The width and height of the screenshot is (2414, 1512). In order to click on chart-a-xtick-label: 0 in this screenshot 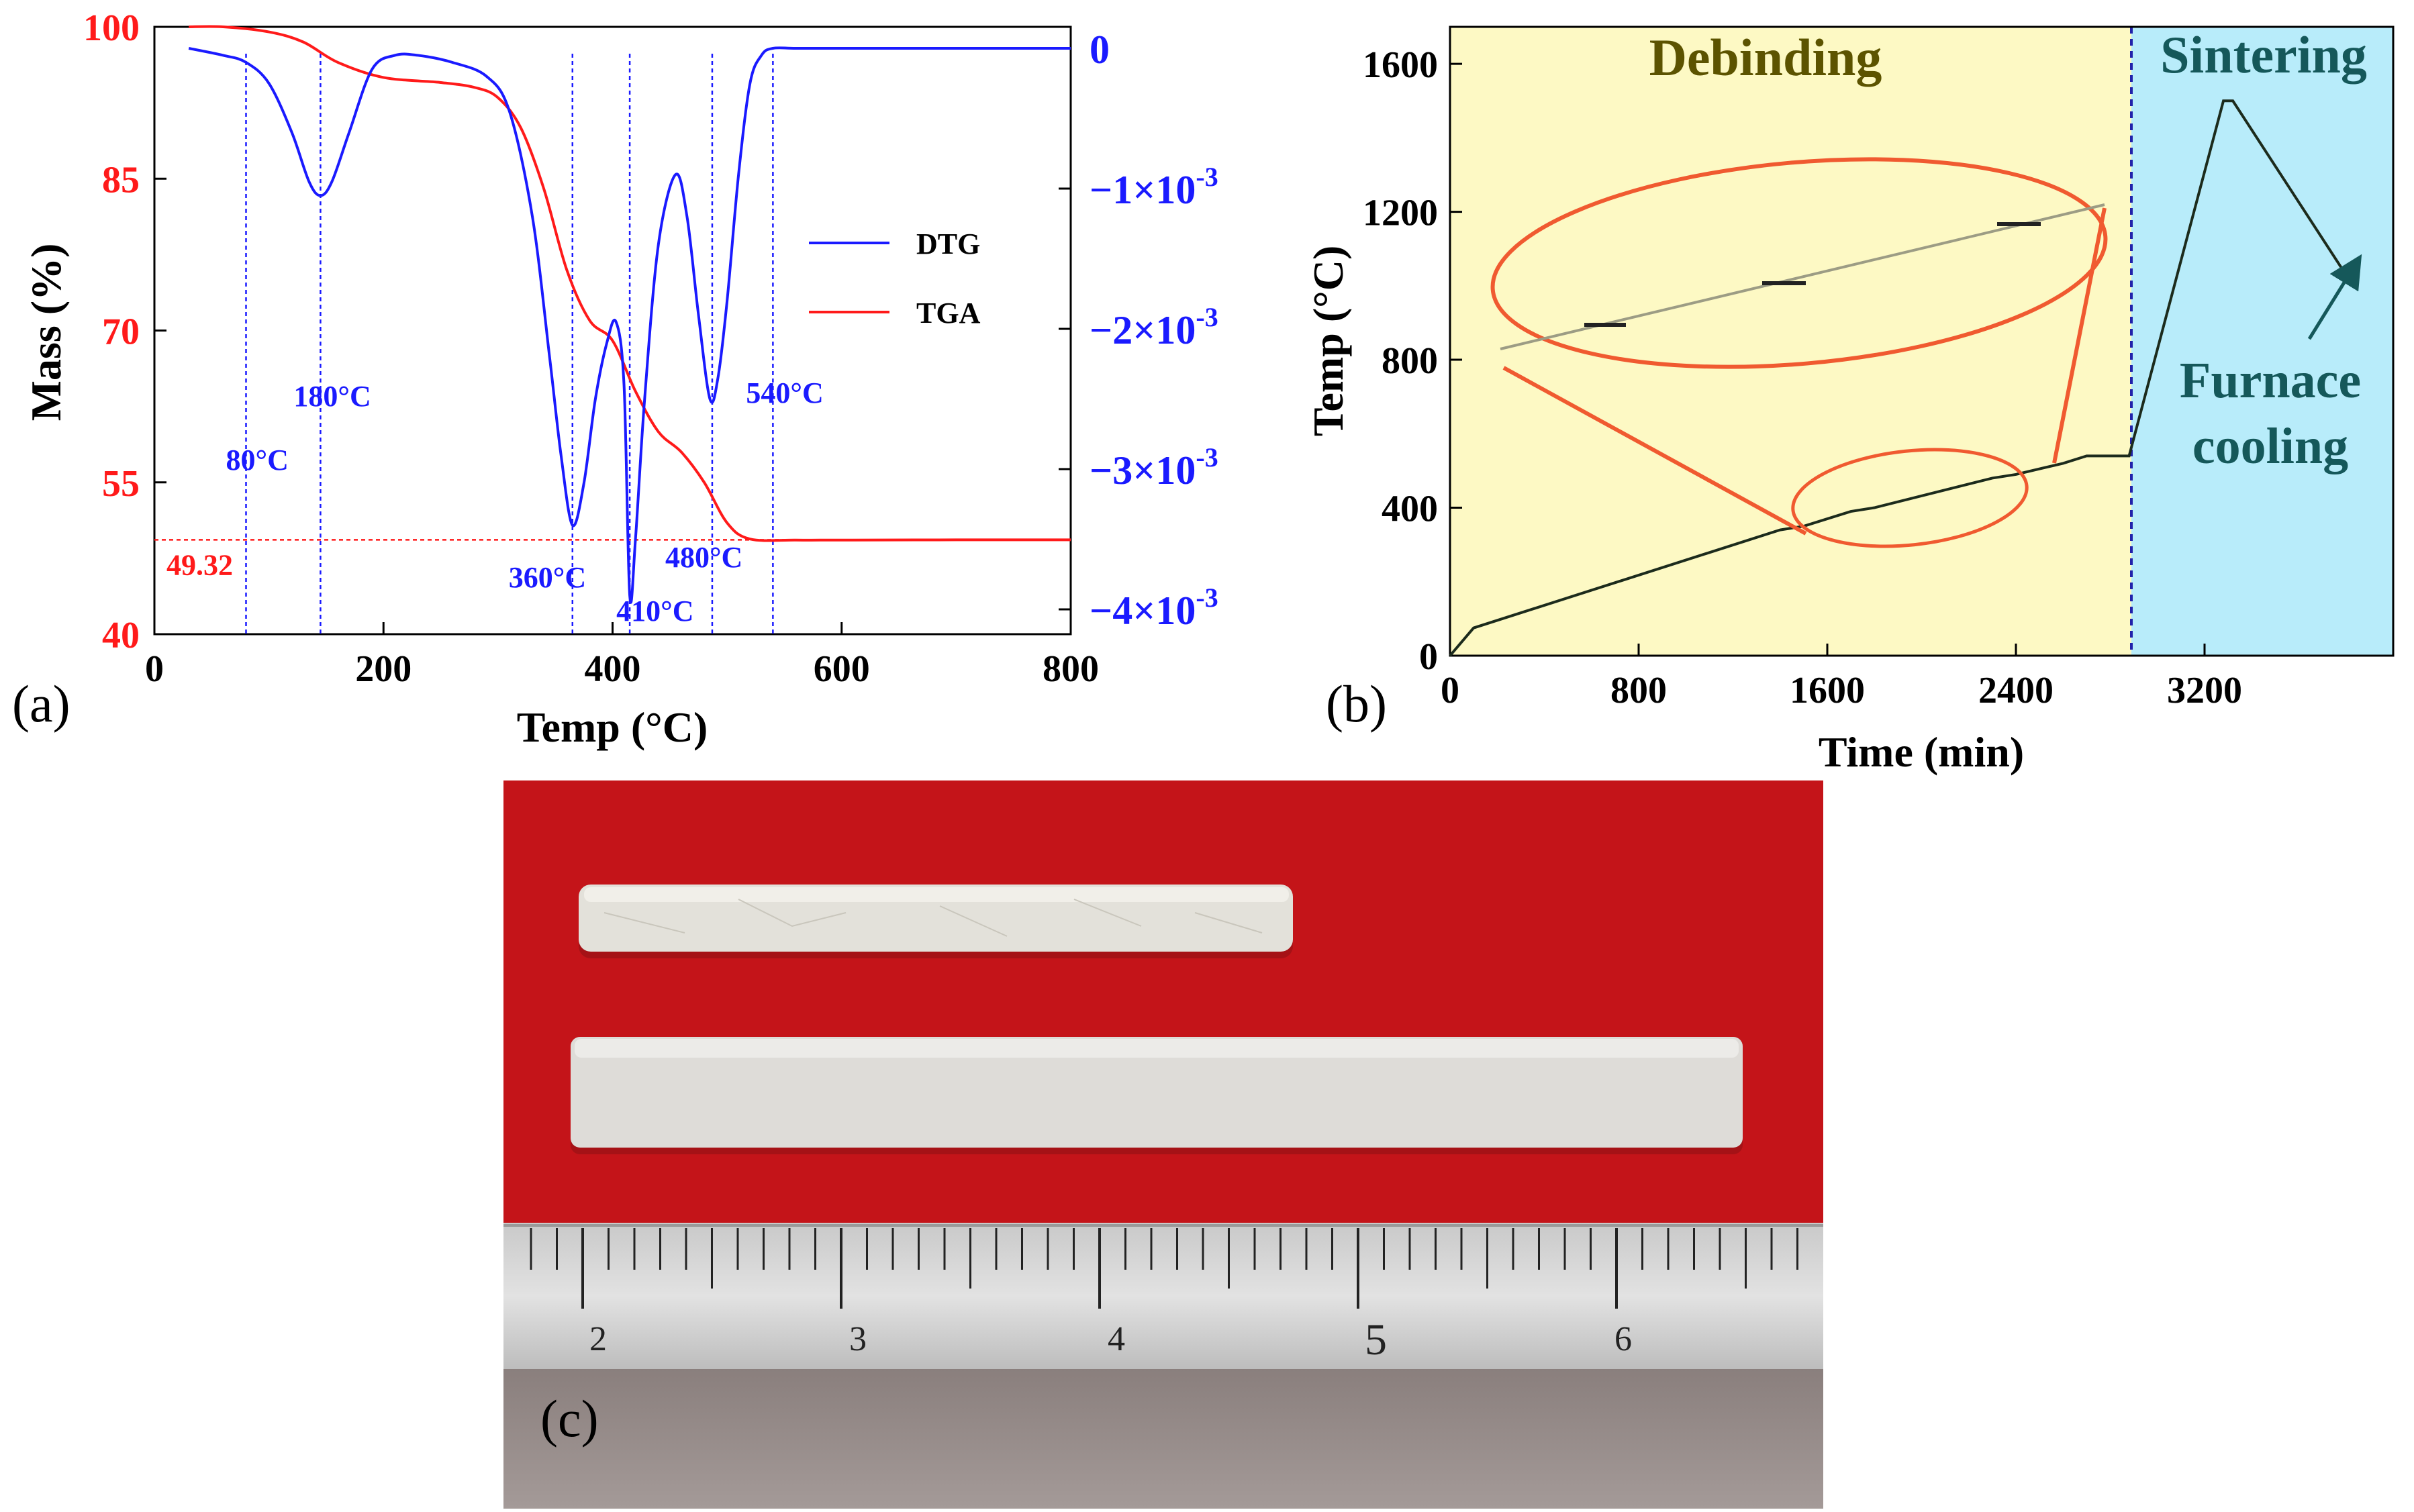, I will do `click(154, 669)`.